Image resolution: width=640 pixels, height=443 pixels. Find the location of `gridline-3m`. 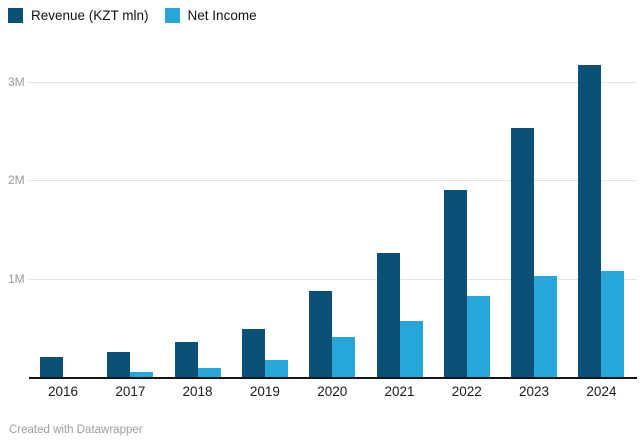

gridline-3m is located at coordinates (333, 82).